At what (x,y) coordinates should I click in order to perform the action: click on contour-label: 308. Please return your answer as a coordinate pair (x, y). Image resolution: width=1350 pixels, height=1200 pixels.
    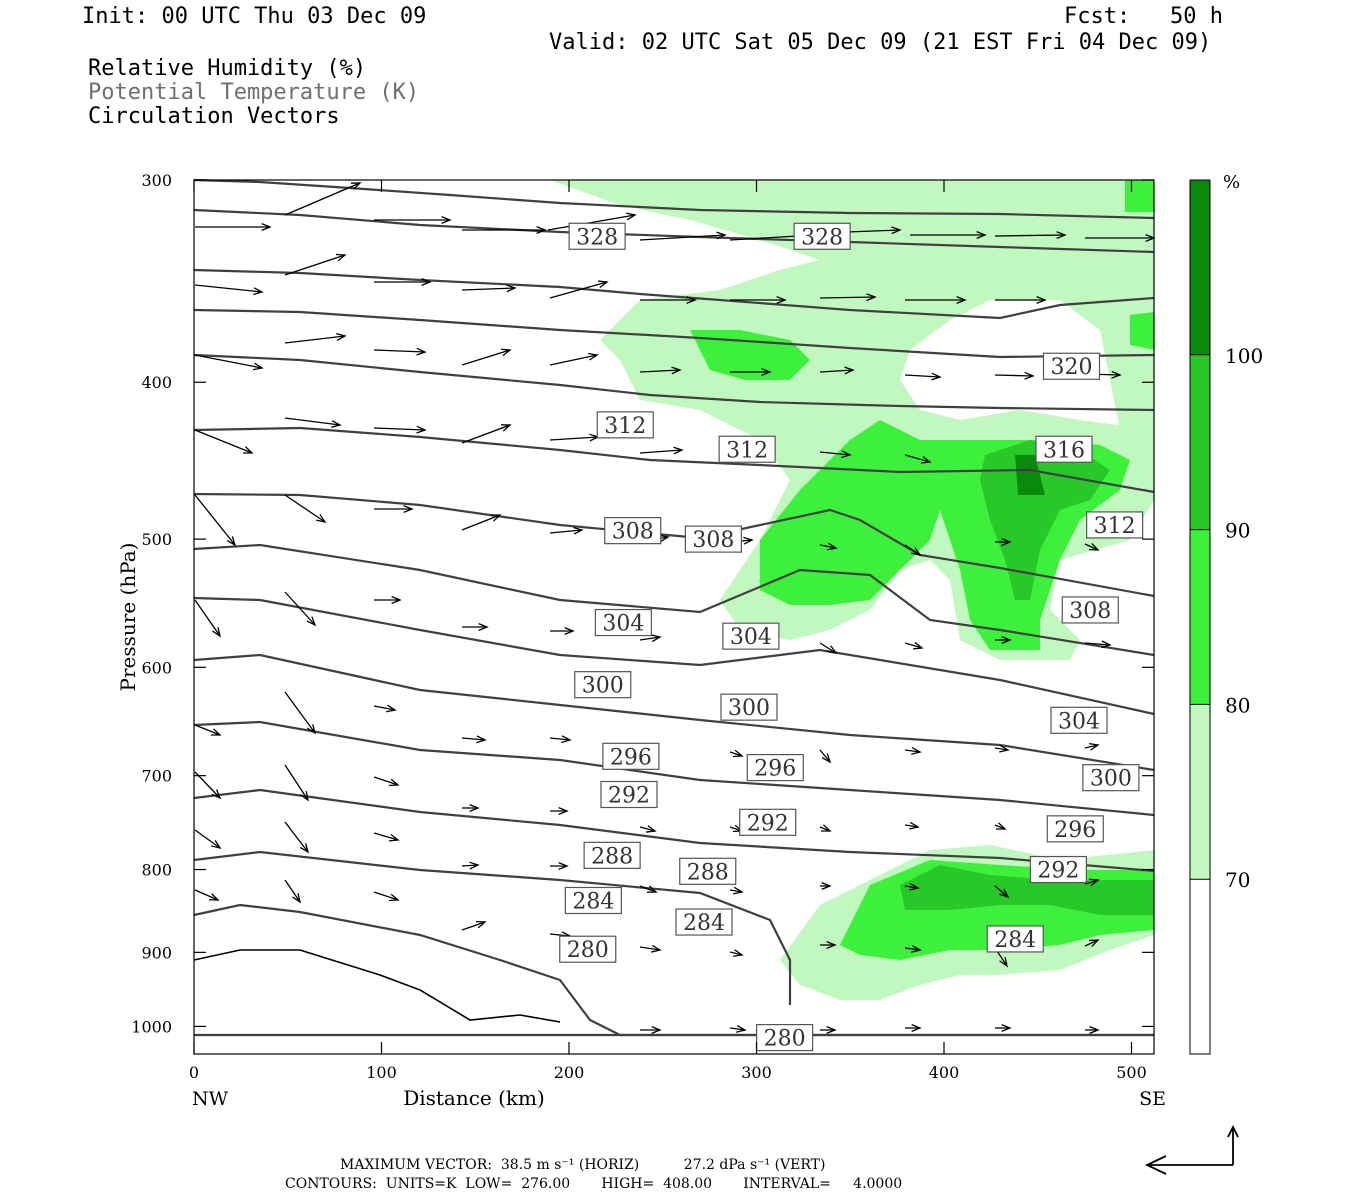
    Looking at the image, I should click on (713, 539).